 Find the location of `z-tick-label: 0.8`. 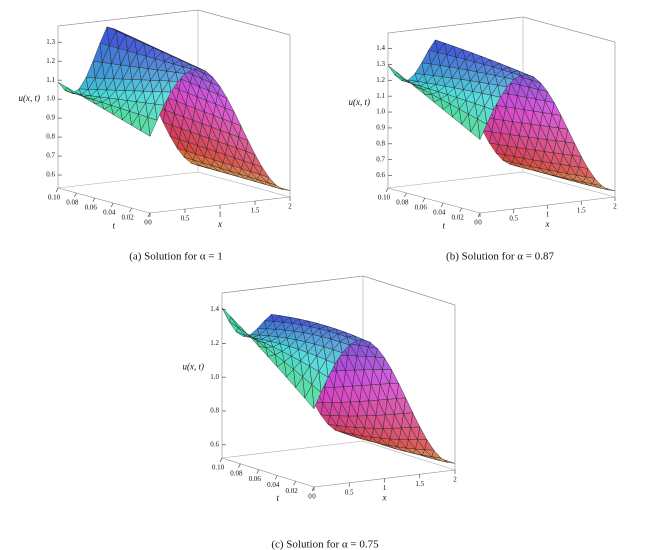

z-tick-label: 0.8 is located at coordinates (380, 143).